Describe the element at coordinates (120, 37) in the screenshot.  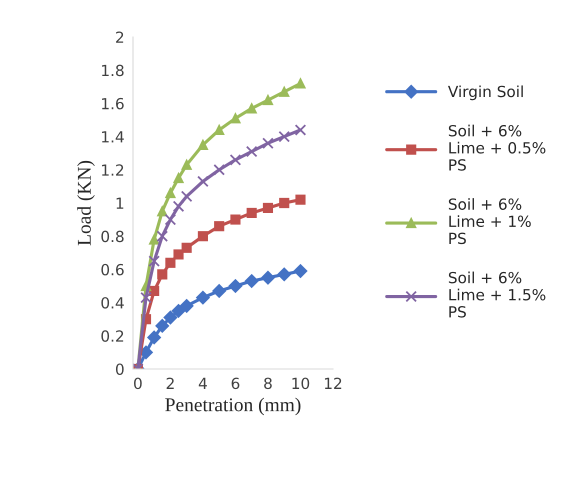
I see `y-tick-label: 2` at that location.